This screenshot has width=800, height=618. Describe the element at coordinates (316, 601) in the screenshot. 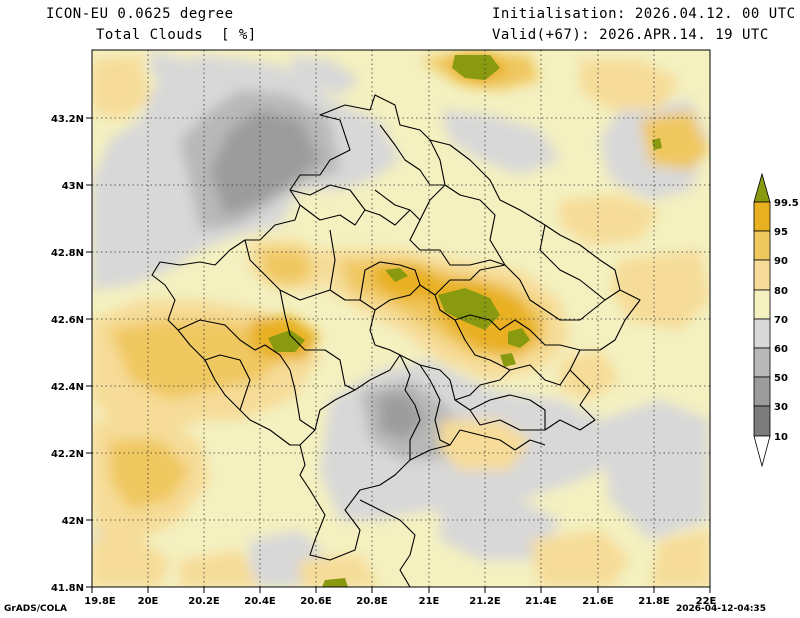

I see `lon-tick: 20.6E` at that location.